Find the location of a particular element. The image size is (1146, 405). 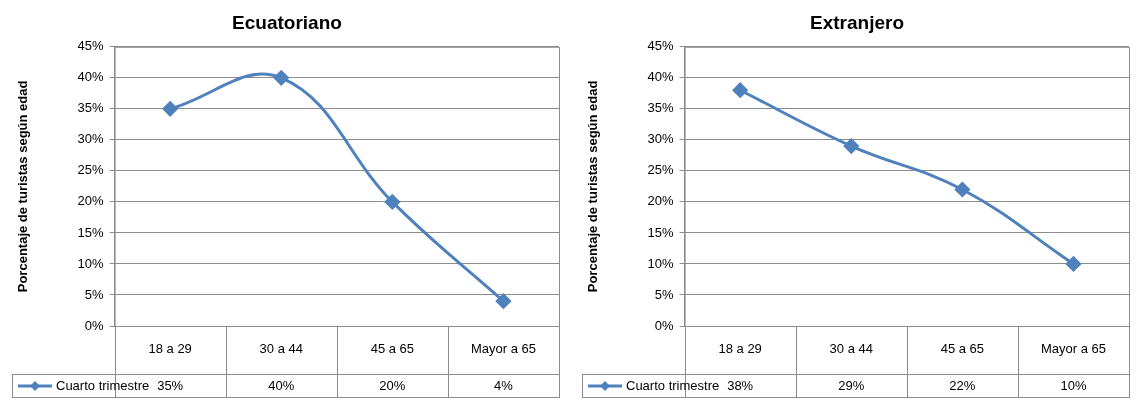

data-label: 22% is located at coordinates (962, 385).